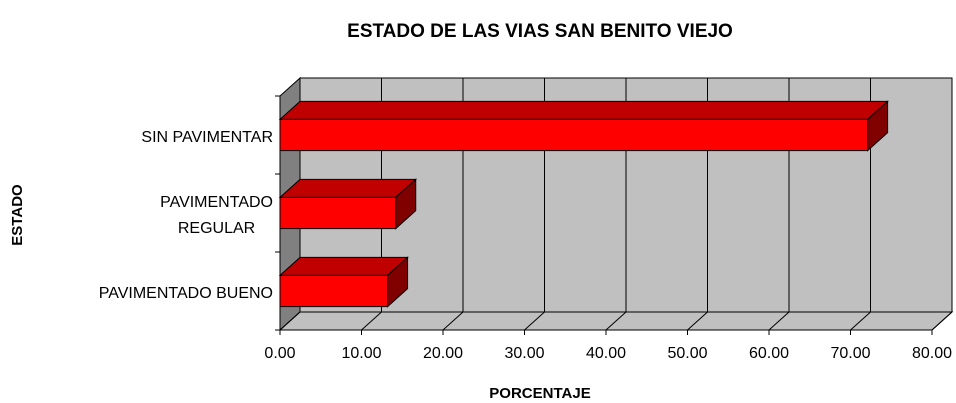  I want to click on x-tick-label: 50.00, so click(687, 353).